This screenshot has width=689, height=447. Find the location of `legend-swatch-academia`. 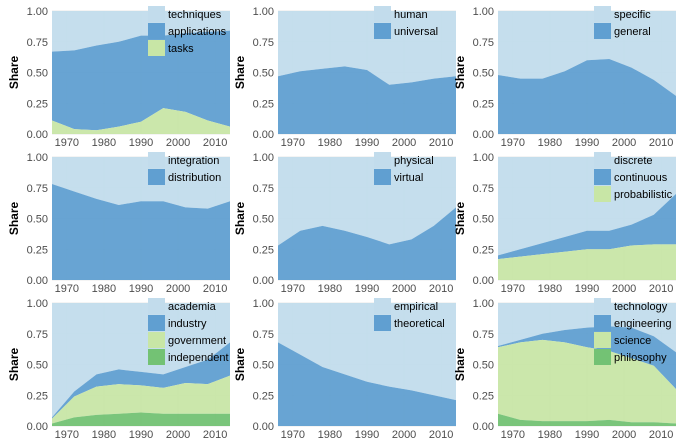

legend-swatch-academia is located at coordinates (156, 306).